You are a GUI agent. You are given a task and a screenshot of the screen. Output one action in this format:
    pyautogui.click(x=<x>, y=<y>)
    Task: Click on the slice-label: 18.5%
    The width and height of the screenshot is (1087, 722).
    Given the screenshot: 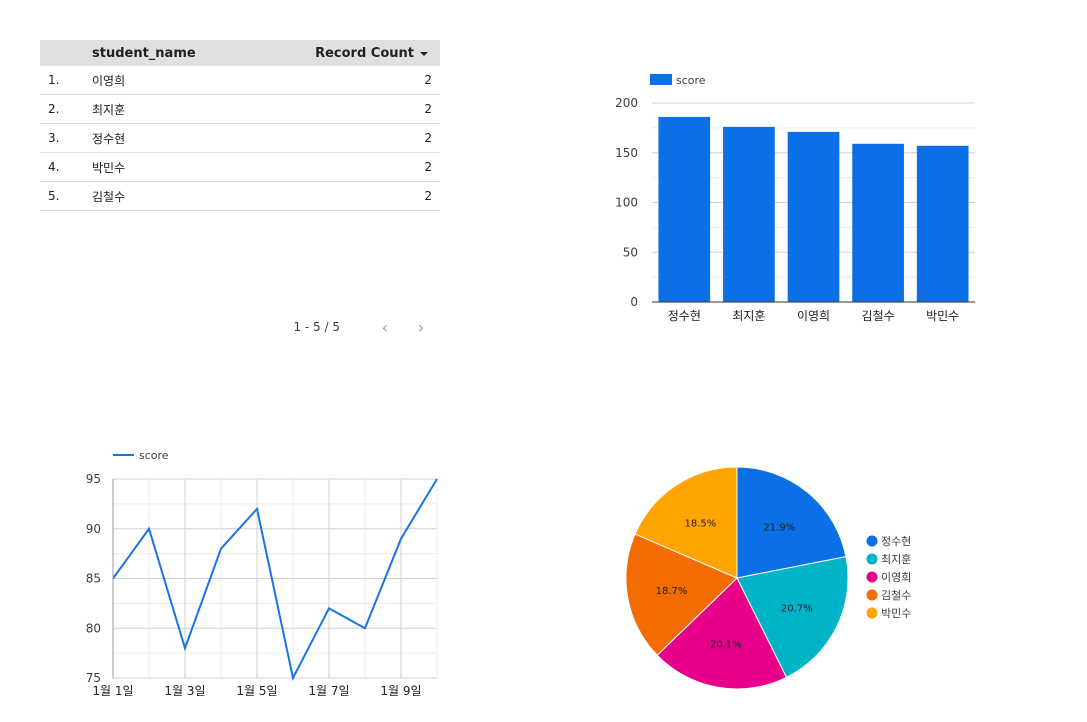 What is the action you would take?
    pyautogui.click(x=701, y=523)
    